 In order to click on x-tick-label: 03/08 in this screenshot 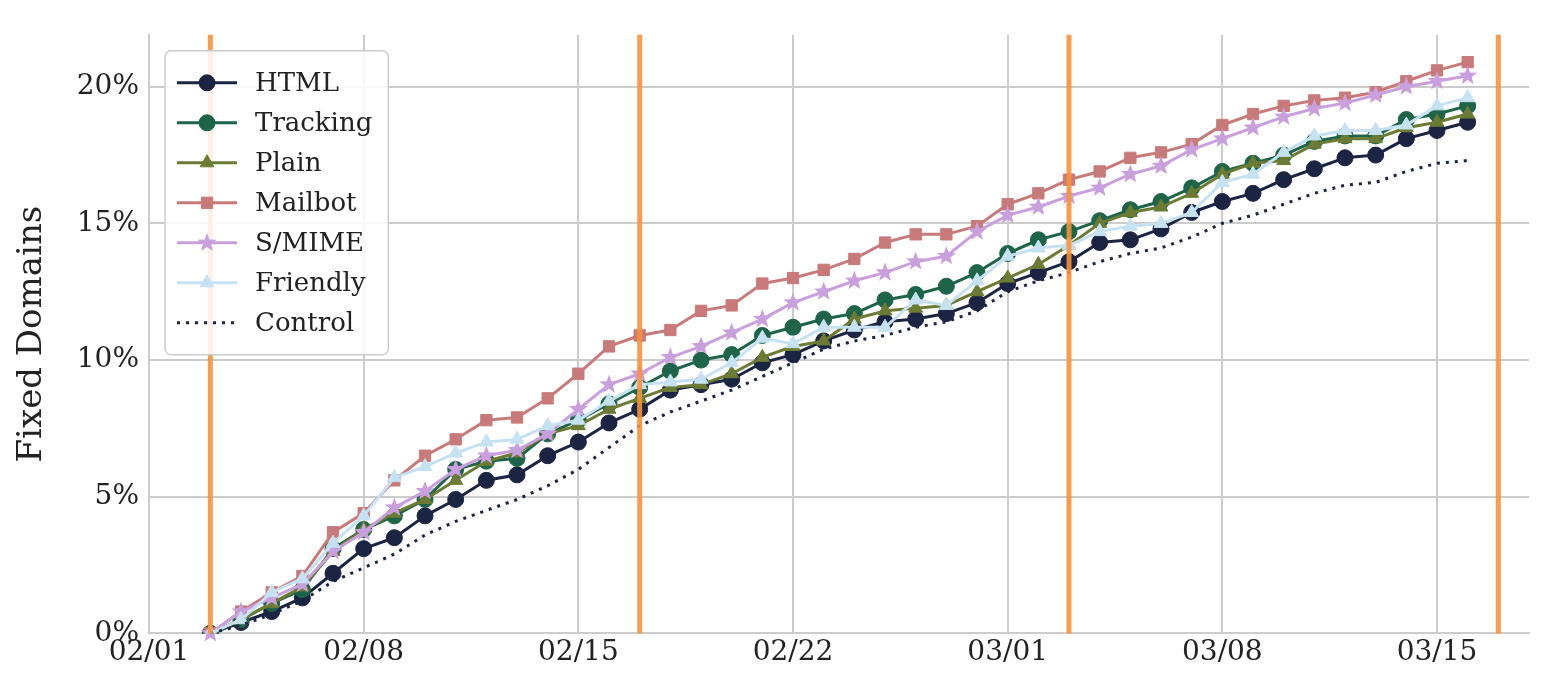, I will do `click(1222, 651)`.